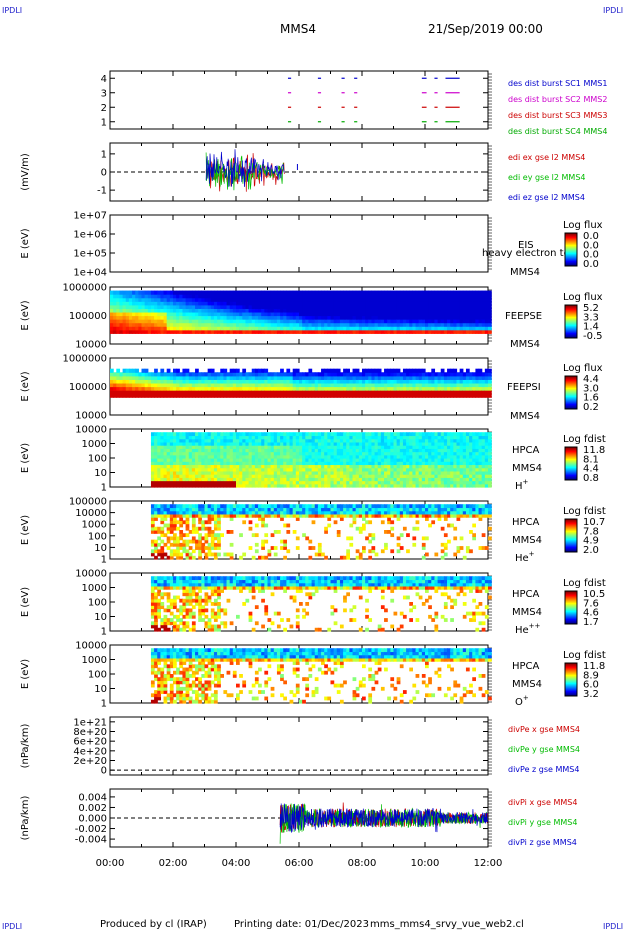 This screenshot has width=630, height=934. Describe the element at coordinates (25, 386) in the screenshot. I see `y-axis-label: E (eV)` at that location.